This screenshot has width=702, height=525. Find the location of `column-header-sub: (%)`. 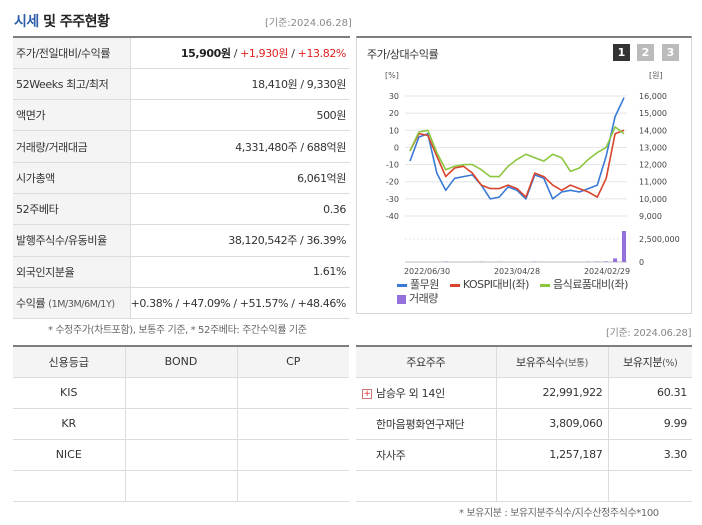

column-header-sub: (%) is located at coordinates (670, 363).